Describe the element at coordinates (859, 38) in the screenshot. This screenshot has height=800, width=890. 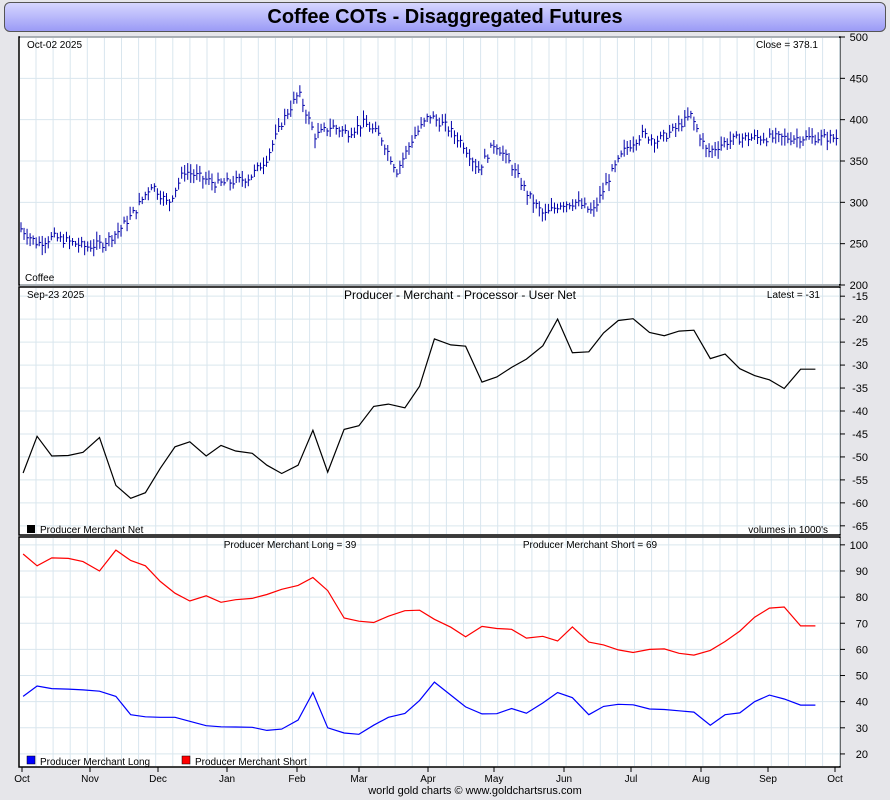
I see `y-tick-label: 500` at that location.